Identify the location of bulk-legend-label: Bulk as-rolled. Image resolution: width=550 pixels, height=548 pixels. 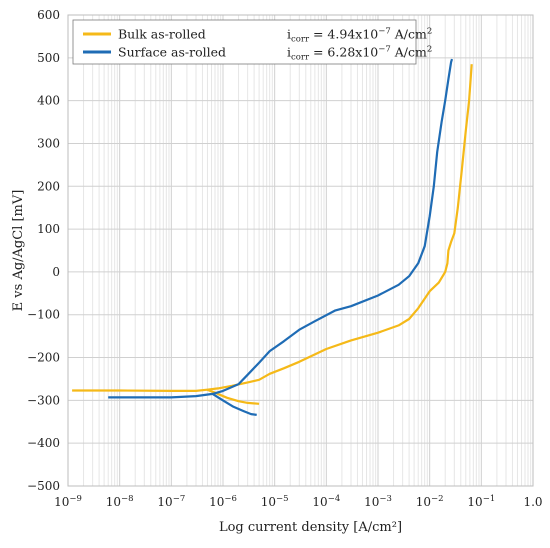
(162, 34).